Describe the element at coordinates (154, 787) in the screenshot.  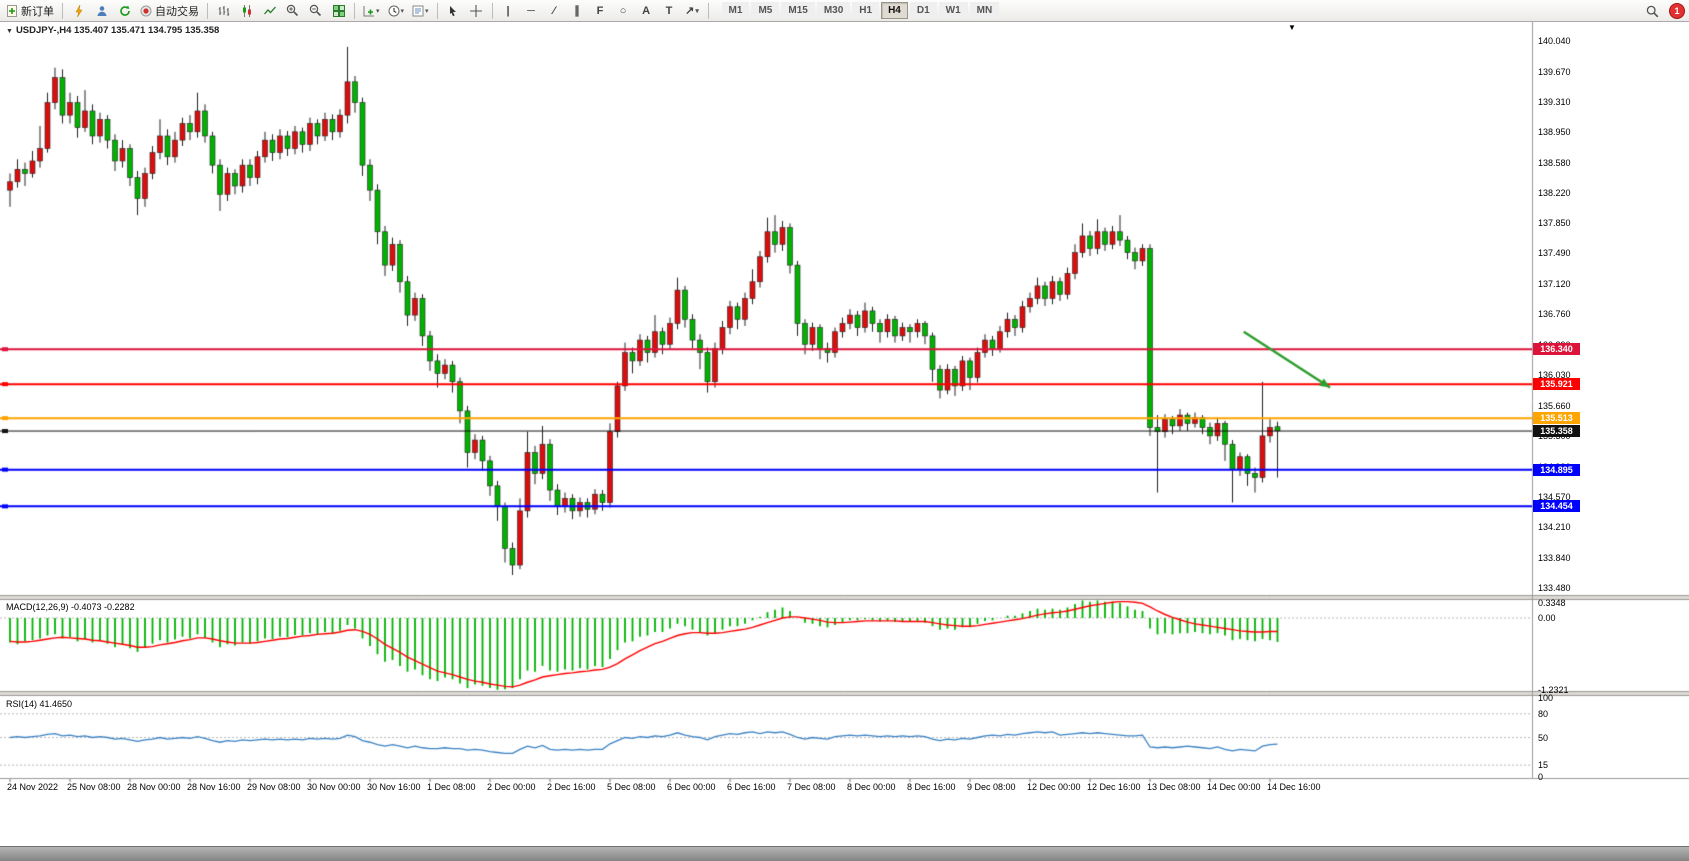
I see `time-axis-label: 28 Nov 00:00` at that location.